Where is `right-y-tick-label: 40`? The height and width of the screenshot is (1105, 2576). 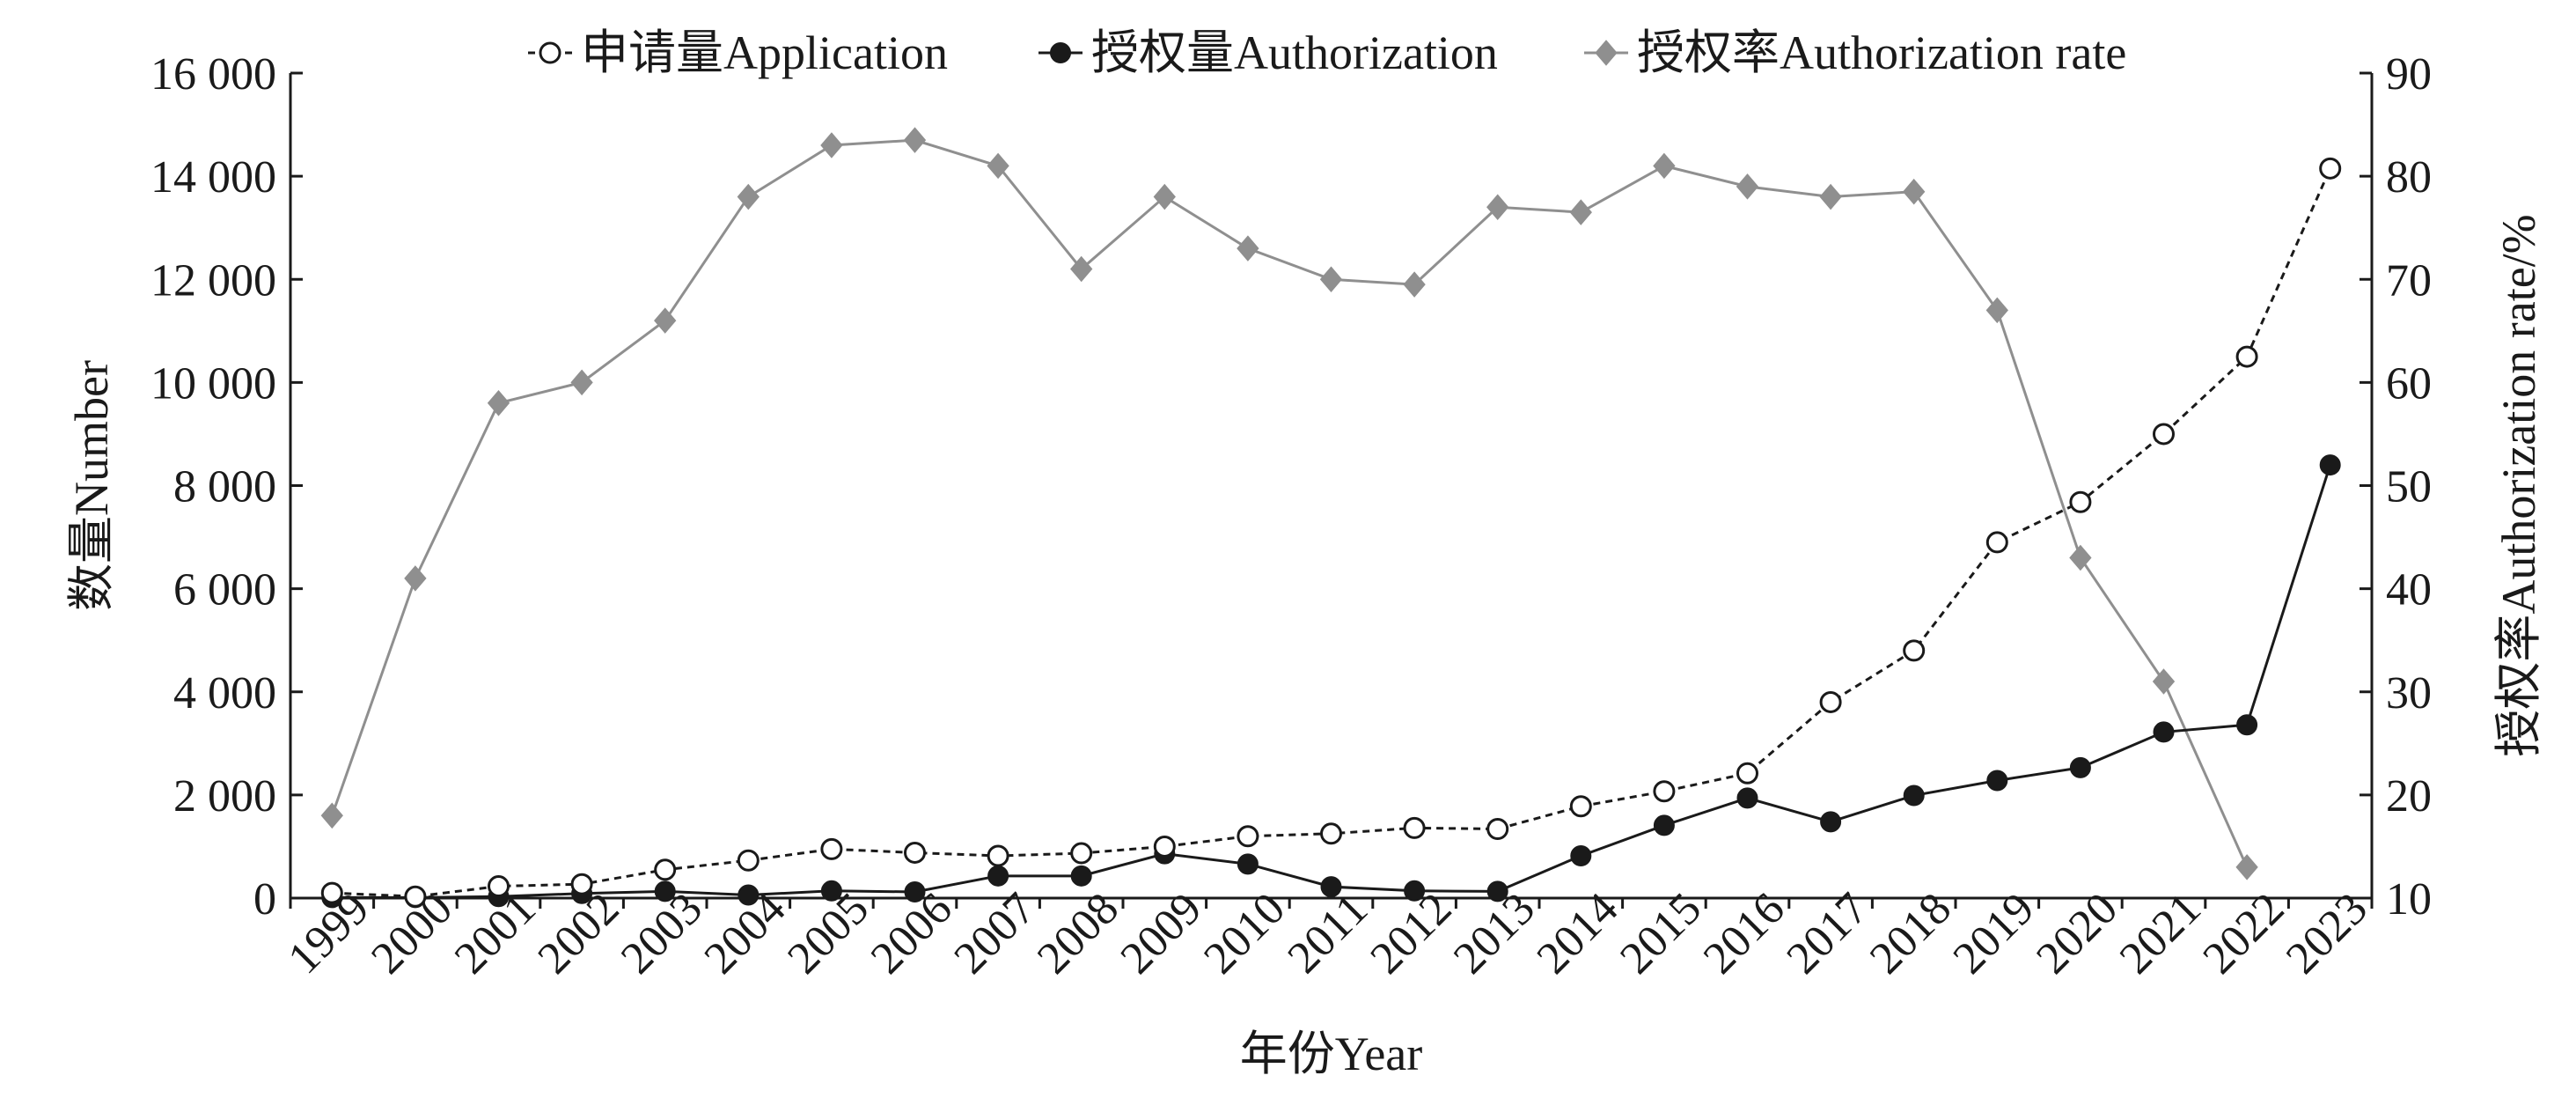 right-y-tick-label: 40 is located at coordinates (2409, 590).